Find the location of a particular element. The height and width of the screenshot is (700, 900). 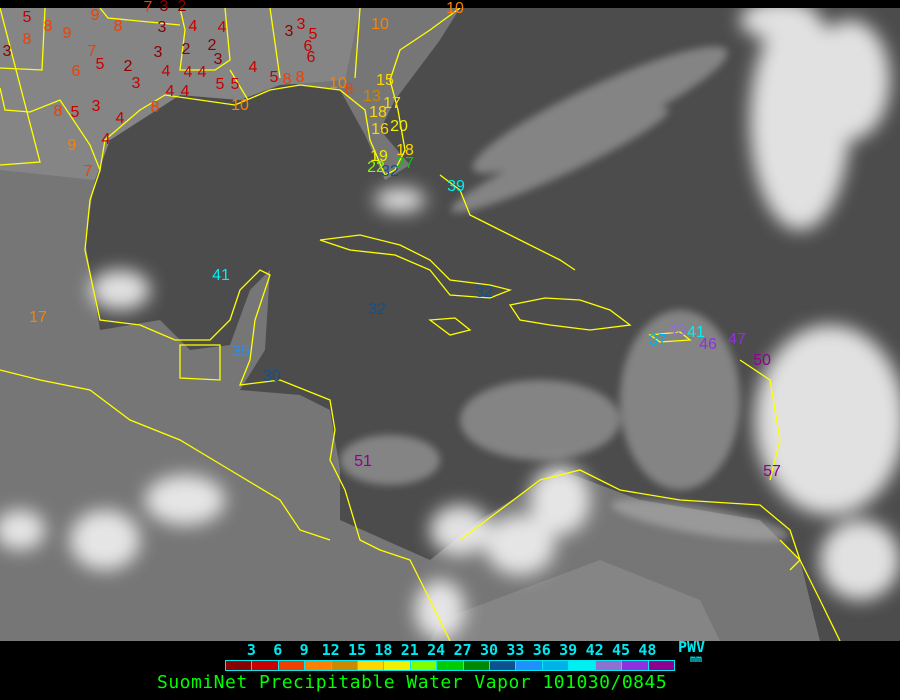

station-reading: 16 is located at coordinates (380, 129).